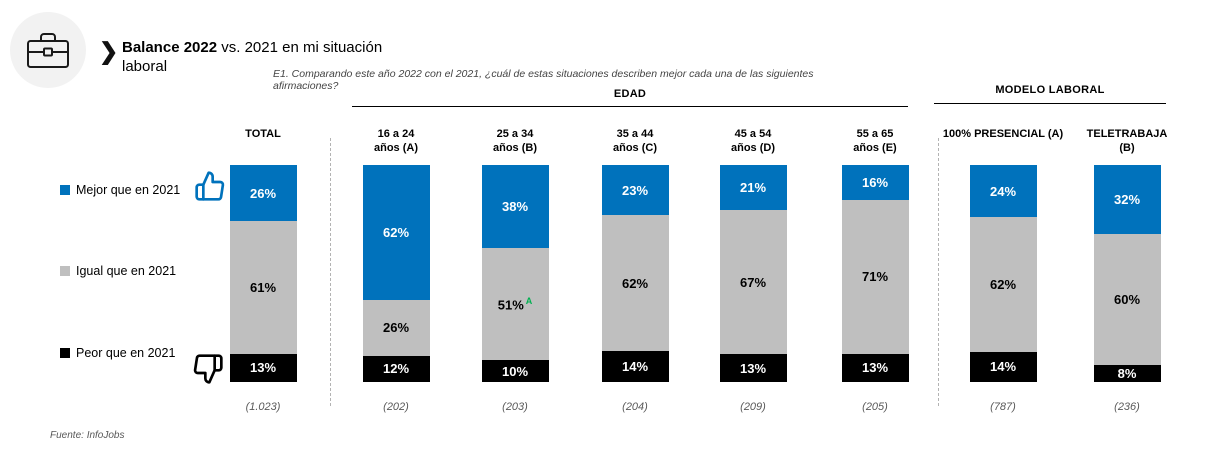 Image resolution: width=1207 pixels, height=454 pixels. I want to click on modelo-underline, so click(1050, 103).